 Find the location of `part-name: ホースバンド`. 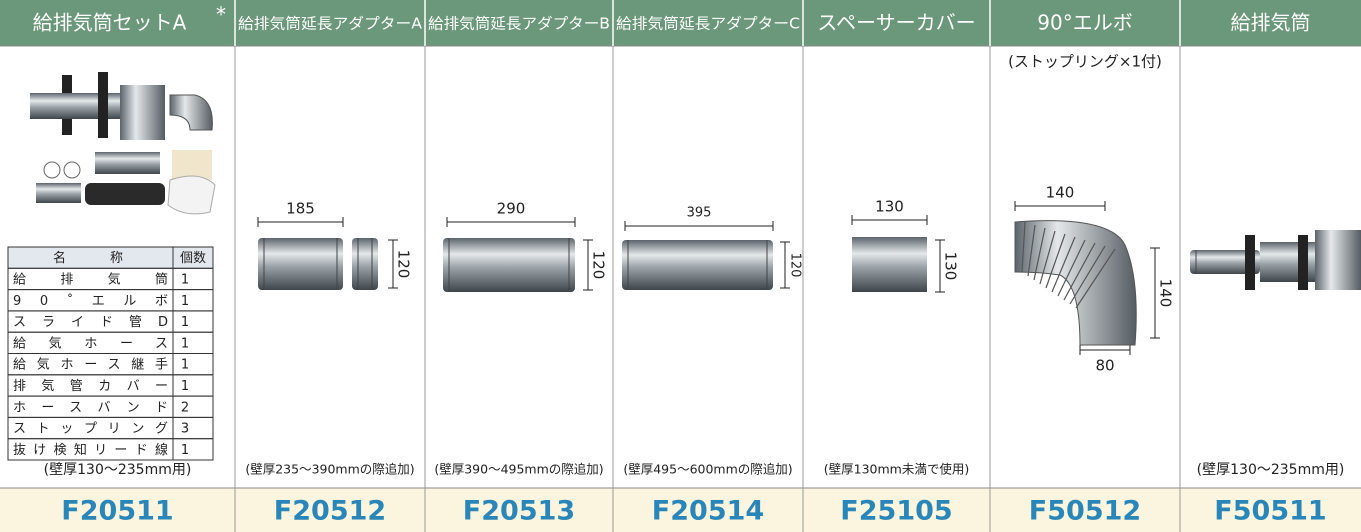

part-name: ホースバンド is located at coordinates (90, 407).